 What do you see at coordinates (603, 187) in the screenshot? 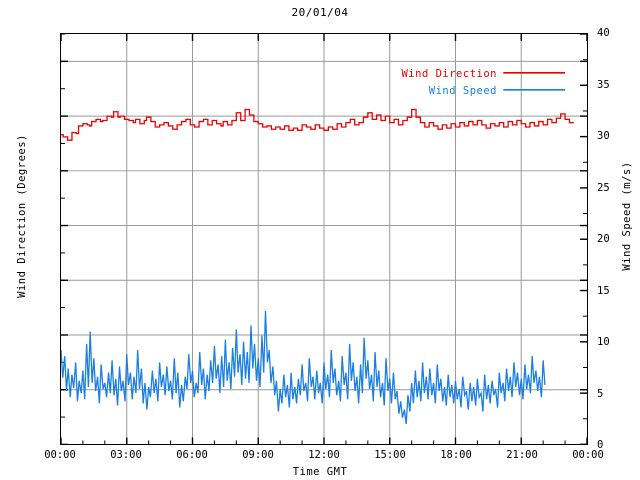
I see `y-tick-right-25: 25` at bounding box center [603, 187].